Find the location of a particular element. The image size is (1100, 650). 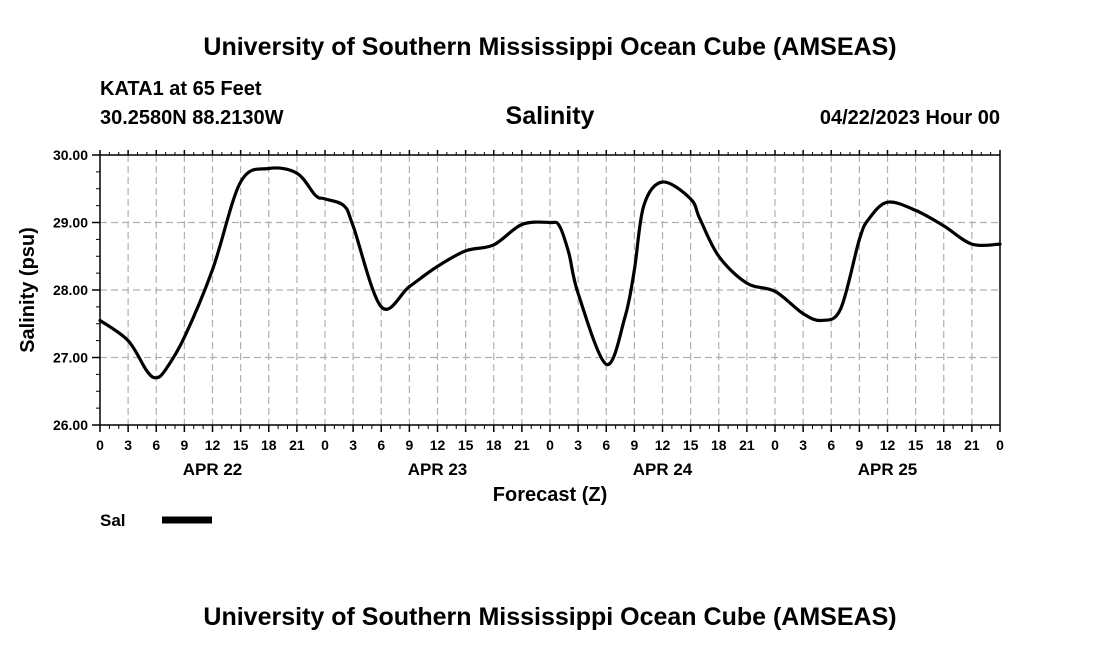

y-tick-labels: 26.00 27.00 28.00 29.00 30.00 is located at coordinates (70, 290).